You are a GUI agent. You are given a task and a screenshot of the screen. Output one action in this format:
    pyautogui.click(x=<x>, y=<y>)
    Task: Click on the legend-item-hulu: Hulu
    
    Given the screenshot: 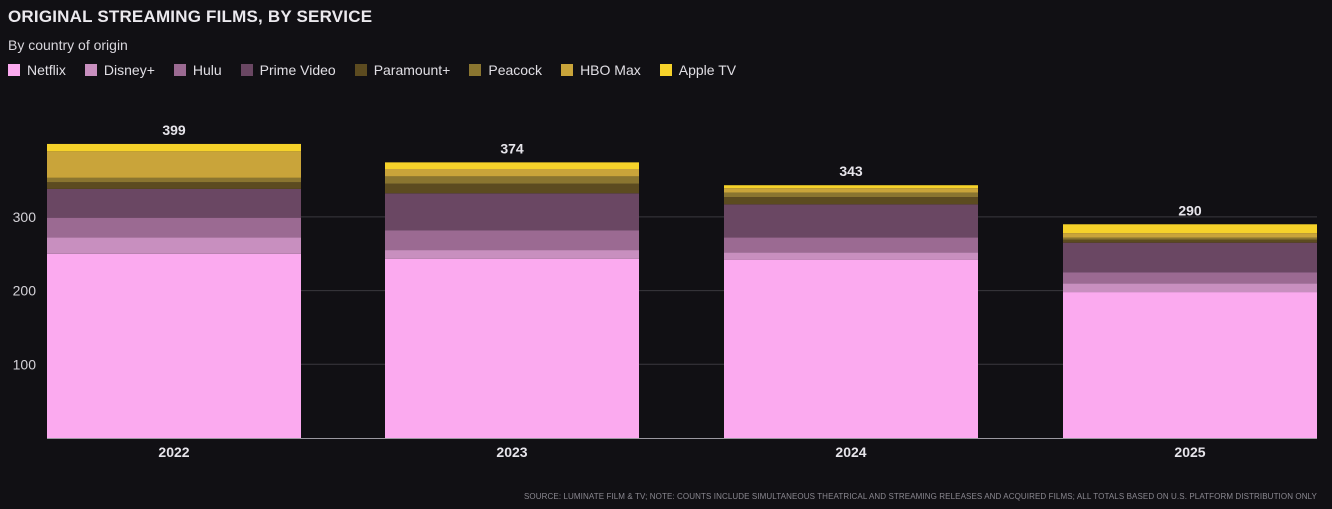 What is the action you would take?
    pyautogui.click(x=197, y=70)
    